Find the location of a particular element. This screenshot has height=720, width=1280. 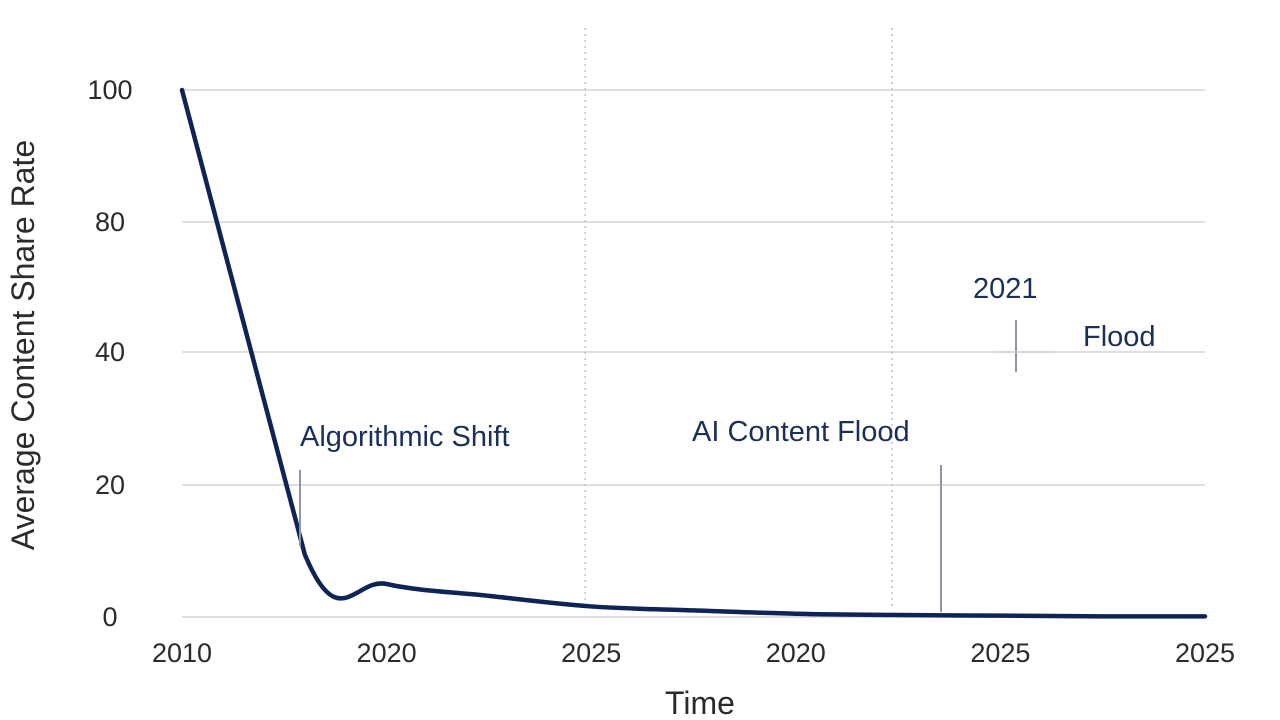

annotation-label: Flood is located at coordinates (1119, 337).